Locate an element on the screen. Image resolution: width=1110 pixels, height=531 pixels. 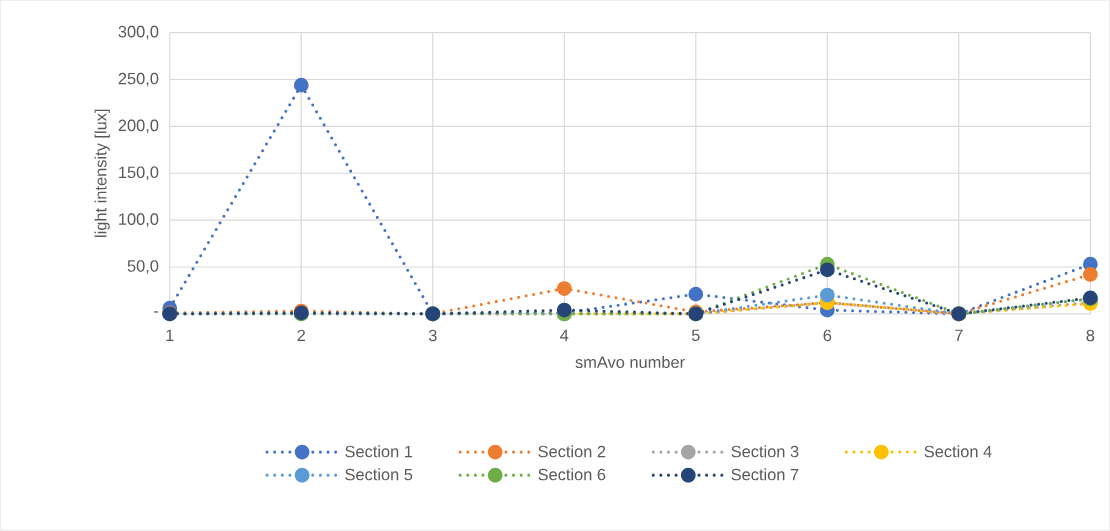
y-tick-label: 300,0 is located at coordinates (138, 33).